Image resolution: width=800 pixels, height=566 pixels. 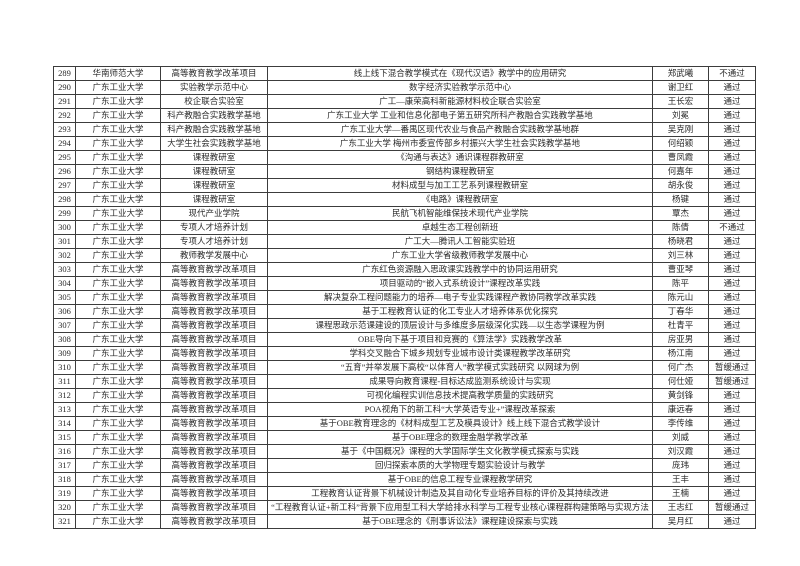 I want to click on cell-leader: 王志红, so click(x=680, y=507).